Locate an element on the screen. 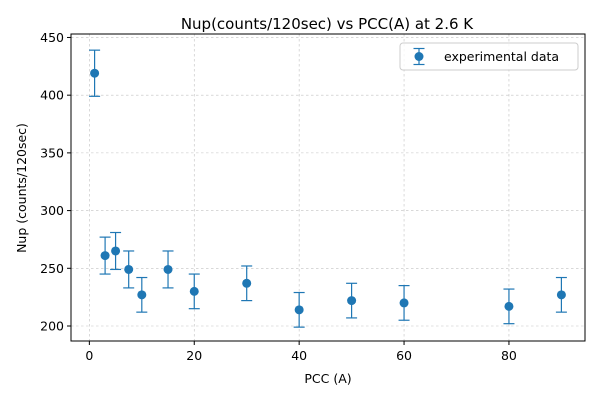 This screenshot has height=400, width=600. y-tick-label: 450 is located at coordinates (52, 37).